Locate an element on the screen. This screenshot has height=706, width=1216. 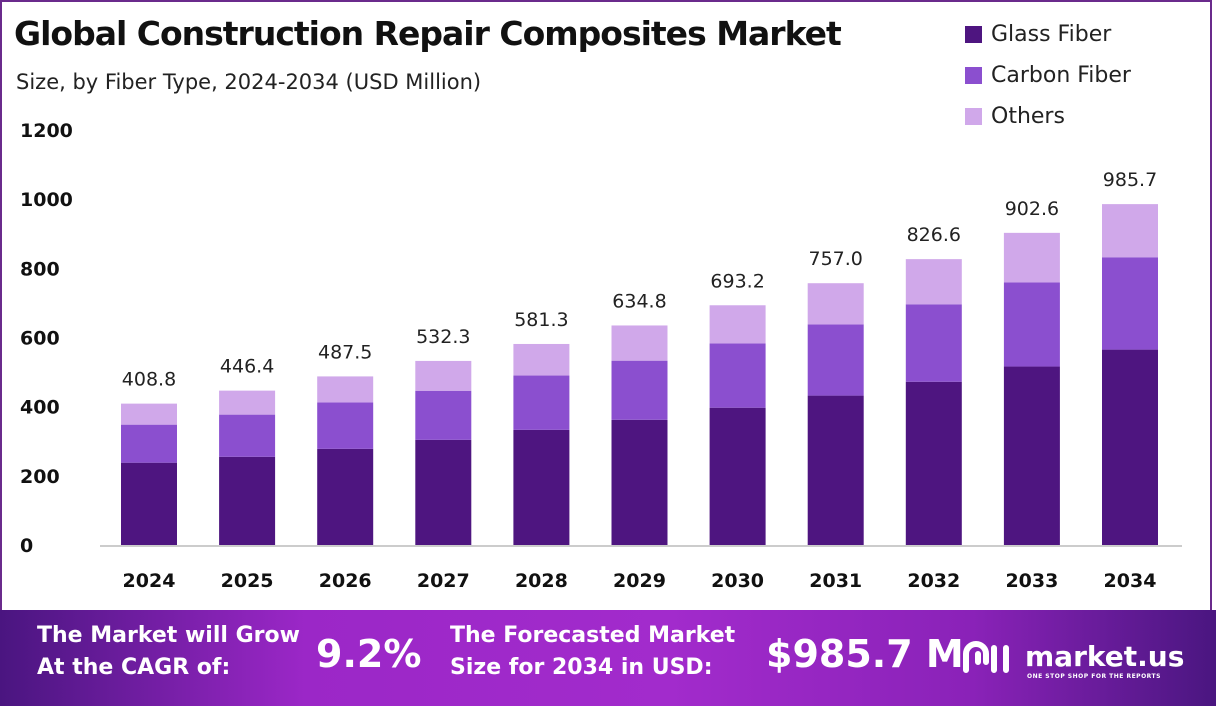
total-data-label: 446.4 is located at coordinates (247, 367).